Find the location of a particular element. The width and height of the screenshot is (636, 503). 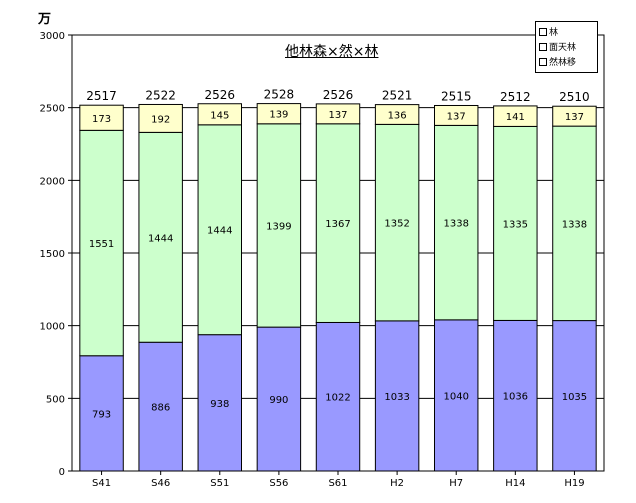

total-label: 2512 is located at coordinates (515, 97).